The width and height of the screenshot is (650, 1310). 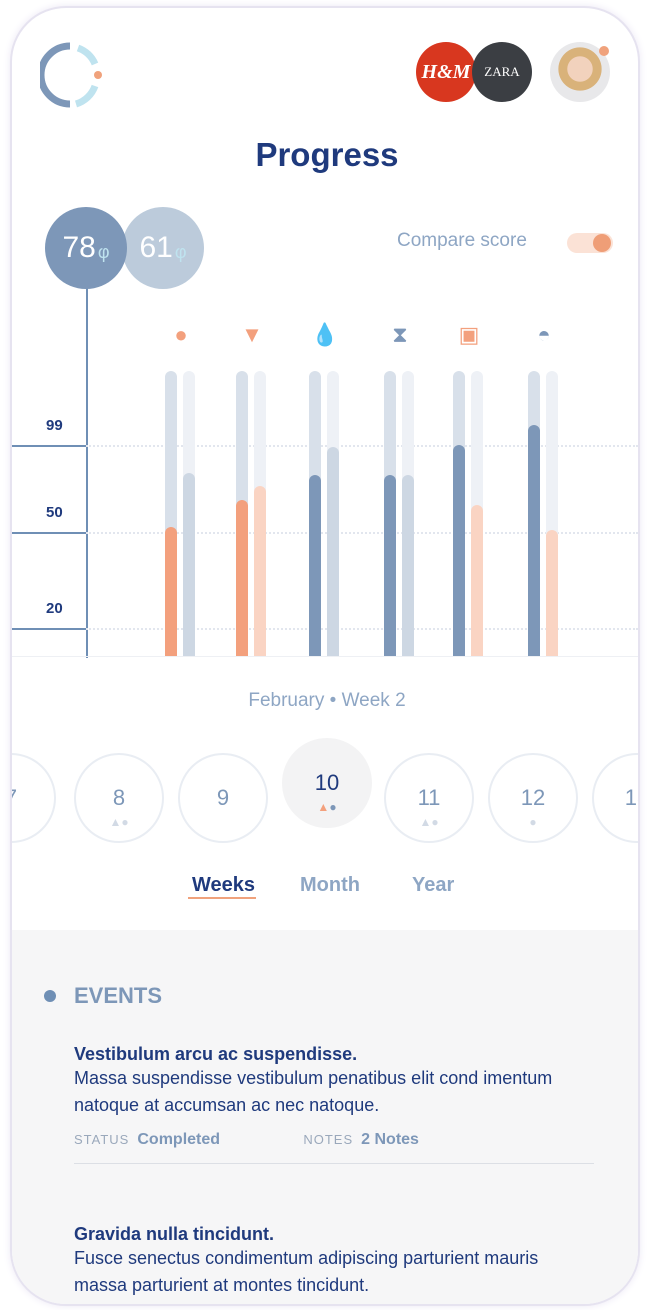 I want to click on bar-compare-water, so click(x=333, y=551).